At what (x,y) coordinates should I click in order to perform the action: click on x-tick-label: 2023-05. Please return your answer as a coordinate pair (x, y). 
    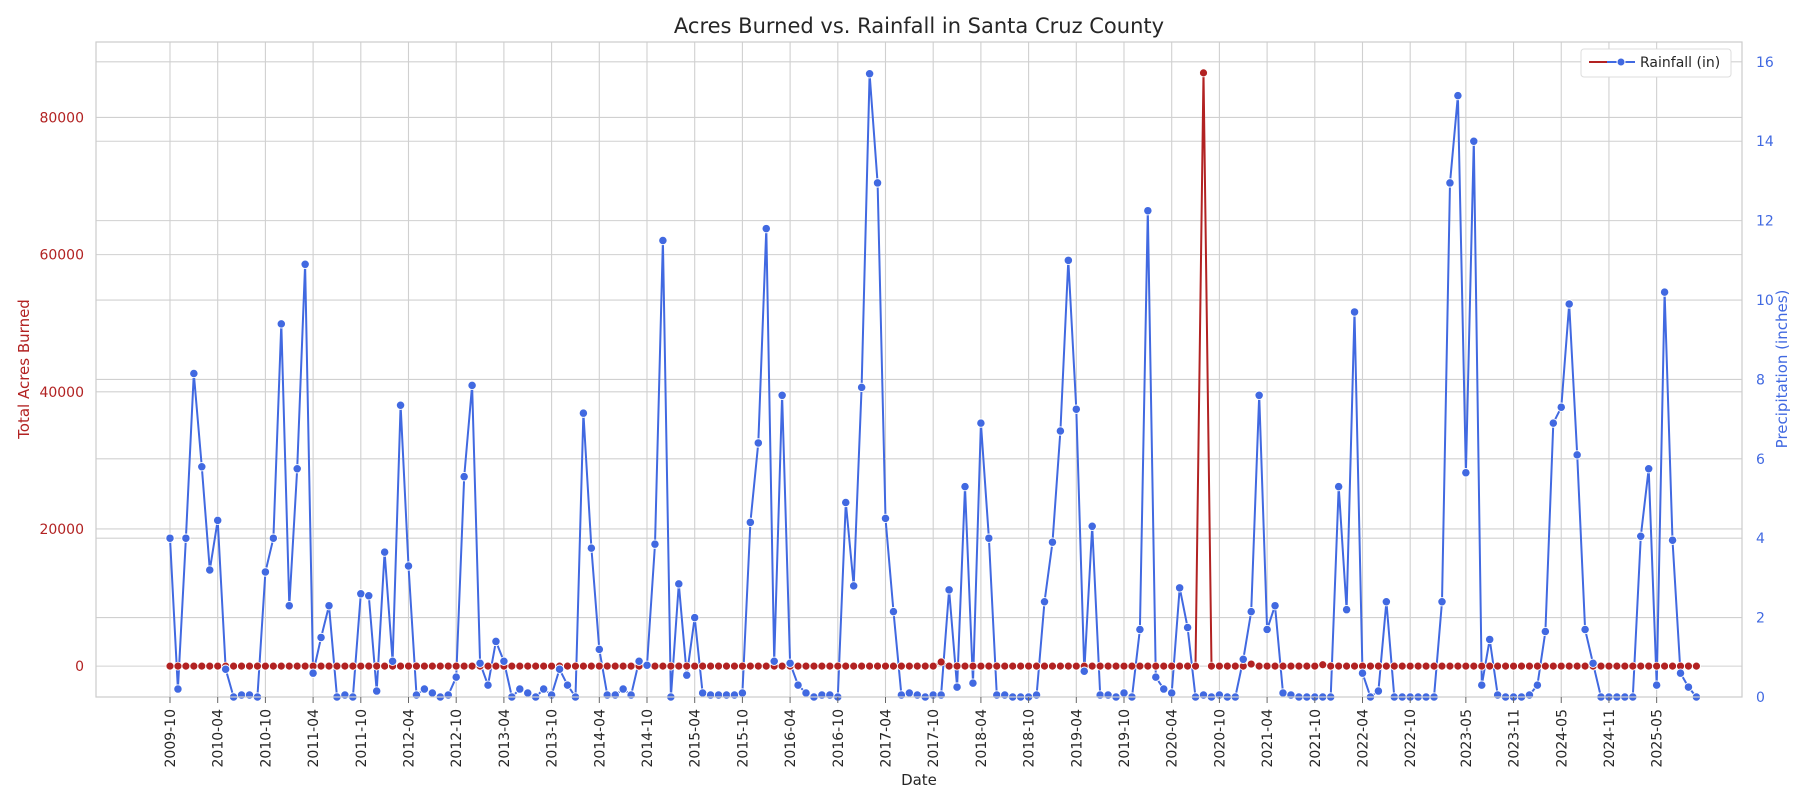
    Looking at the image, I should click on (1467, 738).